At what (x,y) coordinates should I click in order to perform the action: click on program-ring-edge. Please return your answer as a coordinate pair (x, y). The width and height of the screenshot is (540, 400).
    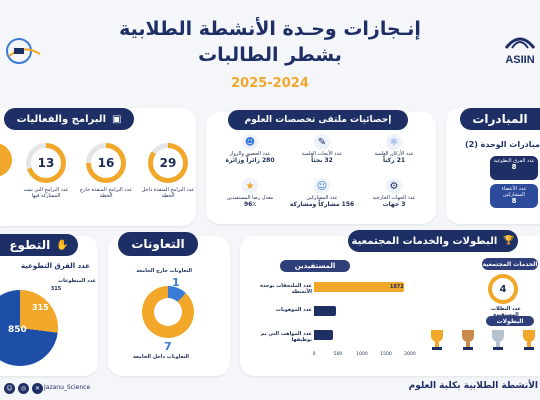
    Looking at the image, I should click on (6, 160).